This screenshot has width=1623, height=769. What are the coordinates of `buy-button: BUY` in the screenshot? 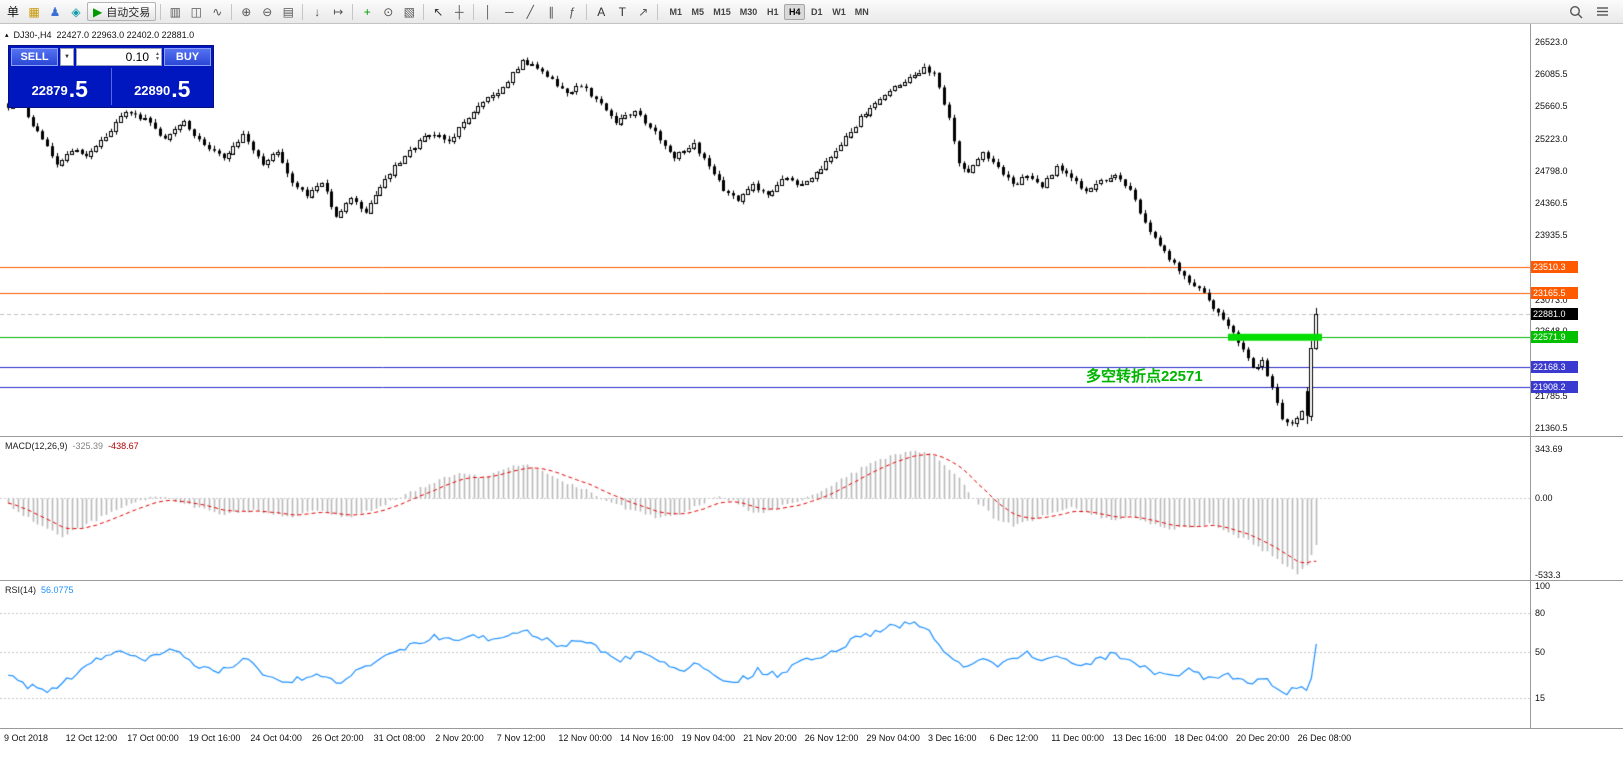 It's located at (187, 57).